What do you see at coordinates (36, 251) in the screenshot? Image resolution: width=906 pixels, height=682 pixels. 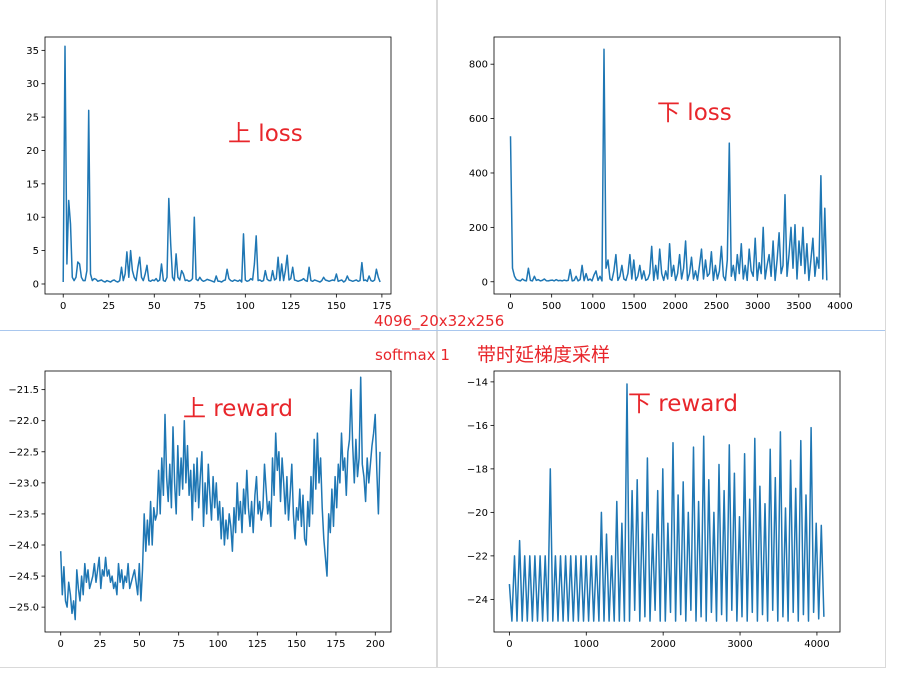 I see `y-tick-label: 5` at bounding box center [36, 251].